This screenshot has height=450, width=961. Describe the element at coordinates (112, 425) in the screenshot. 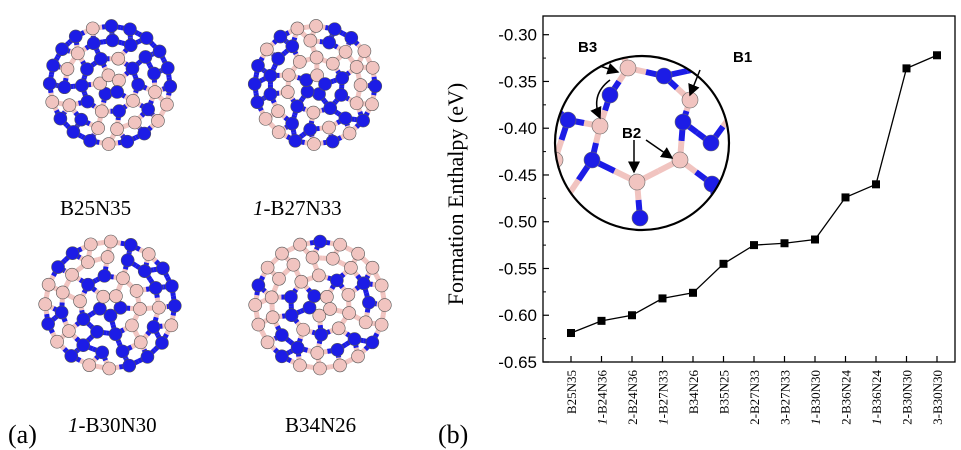

I see `molecule-label-1-b30n30: 1-B30N30` at that location.